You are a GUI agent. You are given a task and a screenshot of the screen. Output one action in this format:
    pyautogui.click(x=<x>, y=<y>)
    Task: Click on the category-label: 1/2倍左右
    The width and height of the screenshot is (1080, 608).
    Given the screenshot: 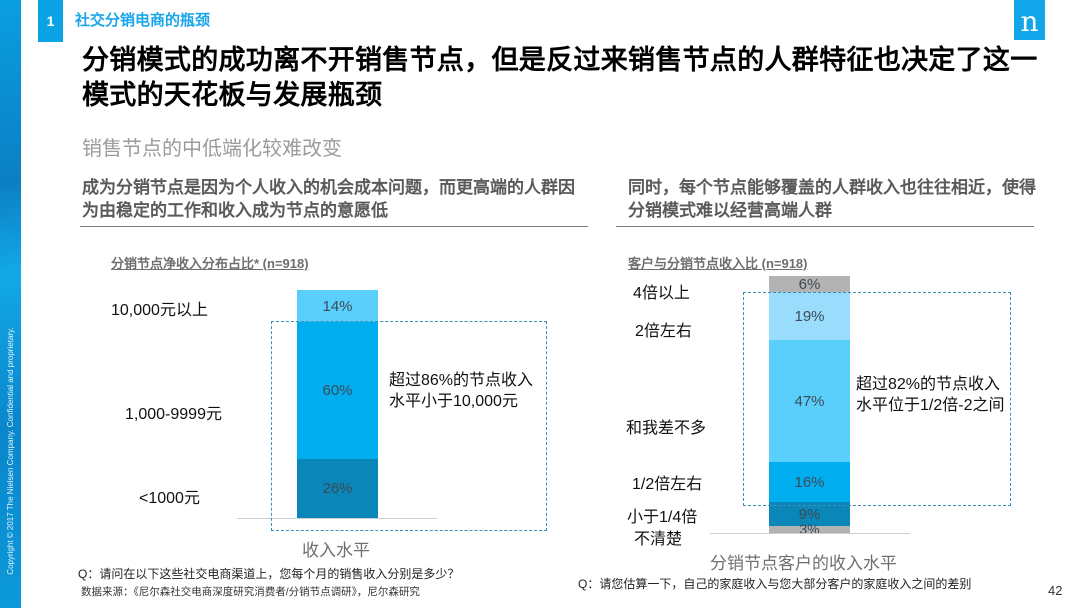 What is the action you would take?
    pyautogui.click(x=667, y=484)
    